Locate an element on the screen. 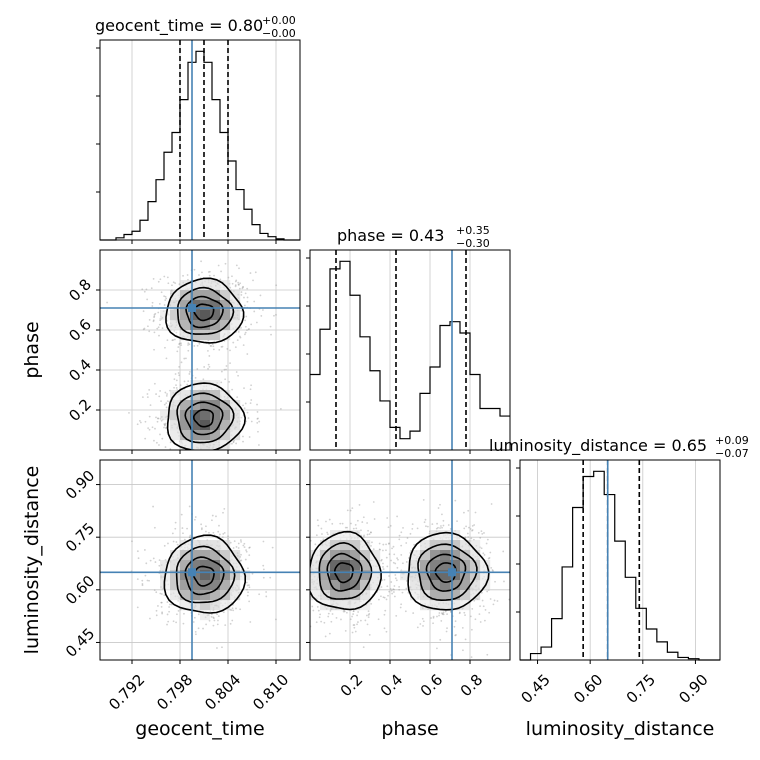 Image resolution: width=760 pixels, height=760 pixels. panel-geocent-time-vs-phase-contour is located at coordinates (204, 312).